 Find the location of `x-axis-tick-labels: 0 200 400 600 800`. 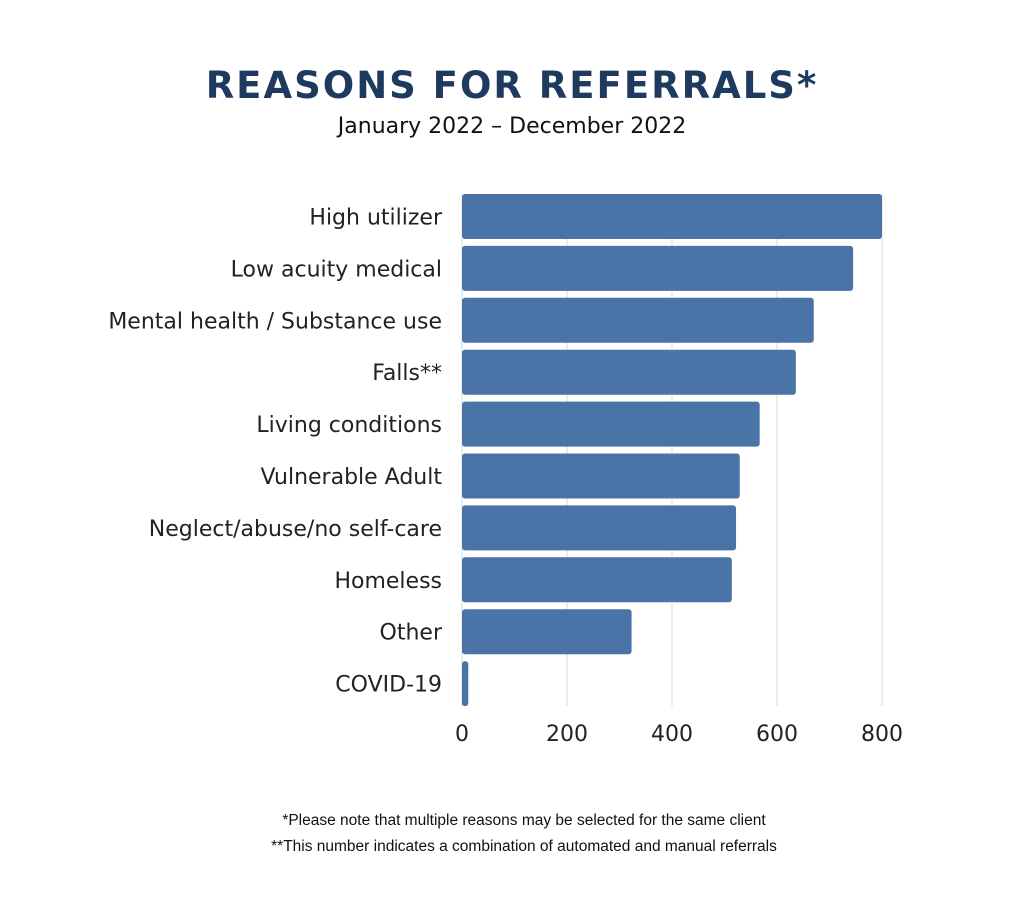

x-axis-tick-labels: 0 200 400 600 800 is located at coordinates (679, 734).